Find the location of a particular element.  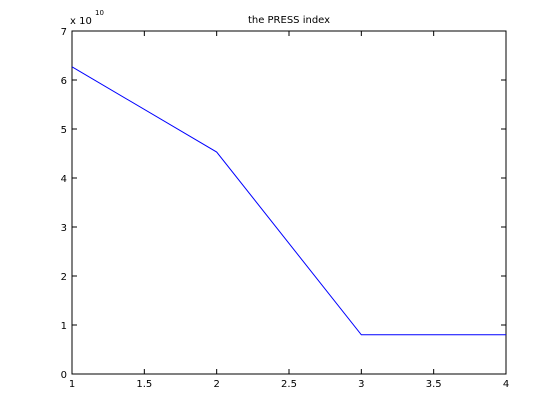

x-tick-label: 3.5 is located at coordinates (434, 384).